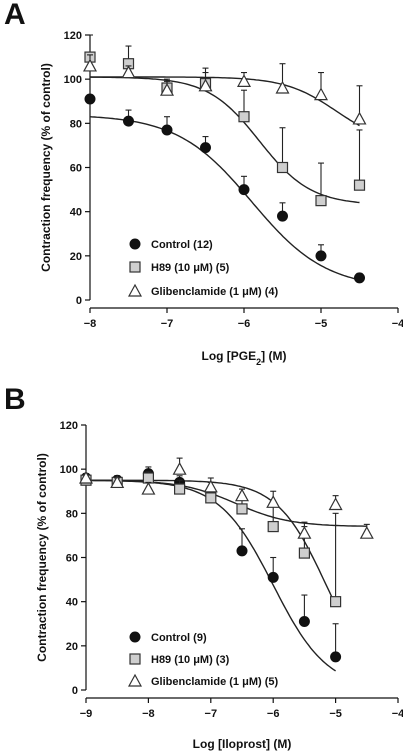 This screenshot has width=403, height=755. I want to click on legend-label: Glibenclamide (1 μM) (5), so click(214, 682).